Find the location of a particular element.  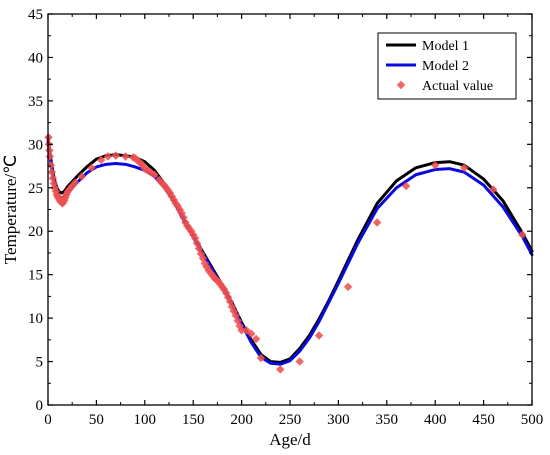

x-tick-label: 450 is located at coordinates (483, 420).